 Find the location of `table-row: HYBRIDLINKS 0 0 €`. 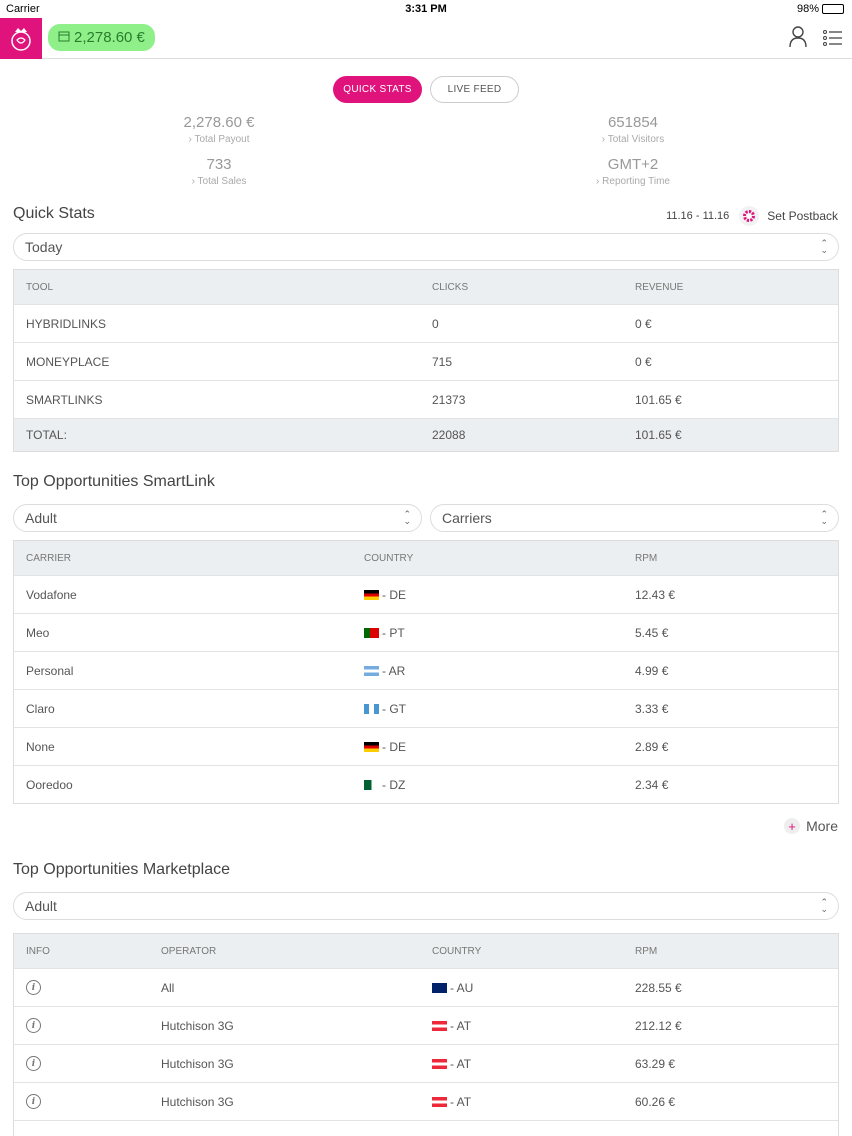

table-row: HYBRIDLINKS 0 0 € is located at coordinates (426, 323).